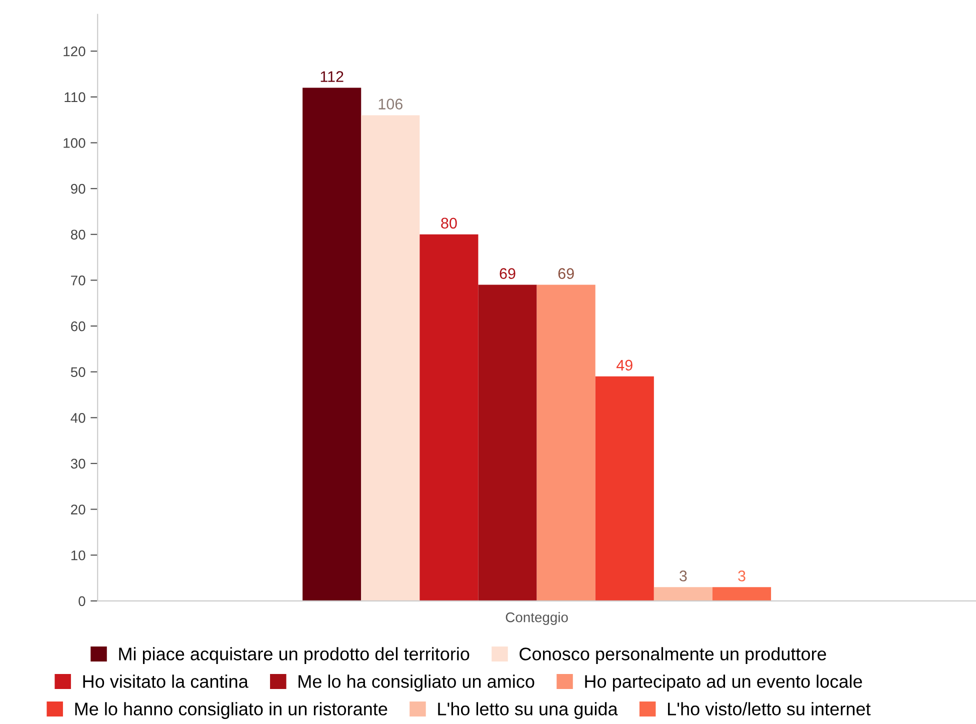 This screenshot has width=976, height=724. Describe the element at coordinates (78, 463) in the screenshot. I see `y-tick-label: 30` at that location.